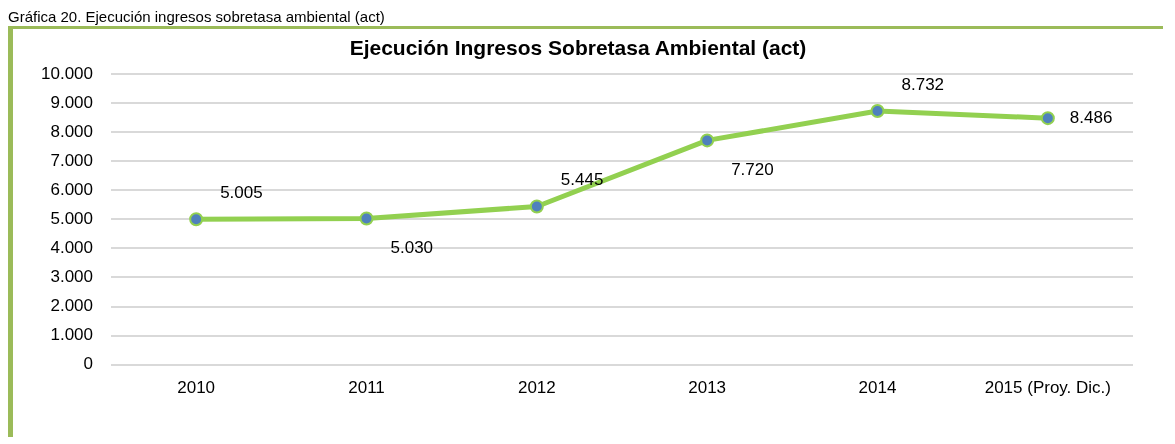  Describe the element at coordinates (71, 102) in the screenshot. I see `y-tick-label: 9.000` at that location.